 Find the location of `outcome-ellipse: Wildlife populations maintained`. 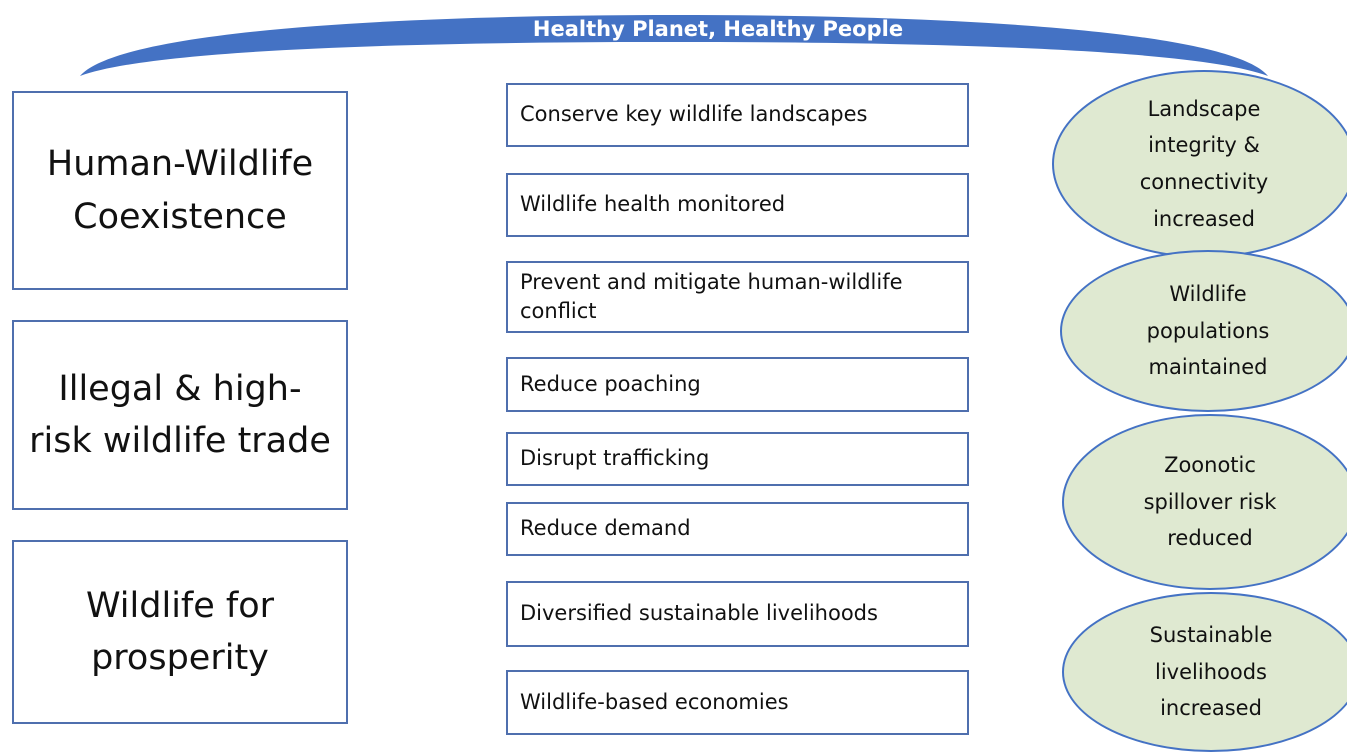

outcome-ellipse: Wildlife populations maintained is located at coordinates (1203, 331).